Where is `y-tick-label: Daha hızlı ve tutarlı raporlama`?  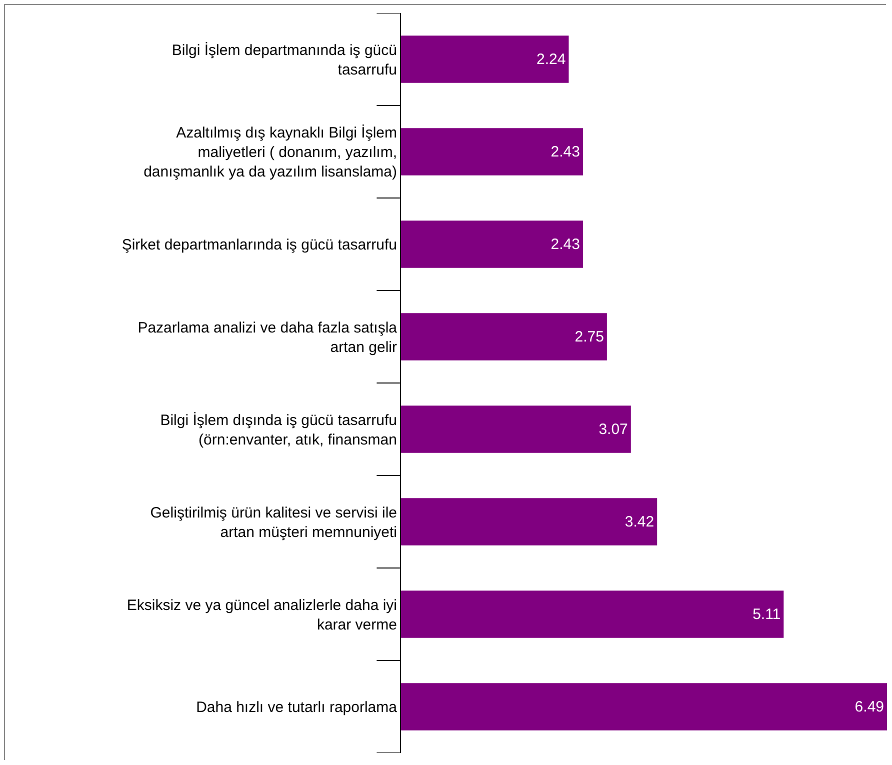 y-tick-label: Daha hızlı ve tutarlı raporlama is located at coordinates (297, 707).